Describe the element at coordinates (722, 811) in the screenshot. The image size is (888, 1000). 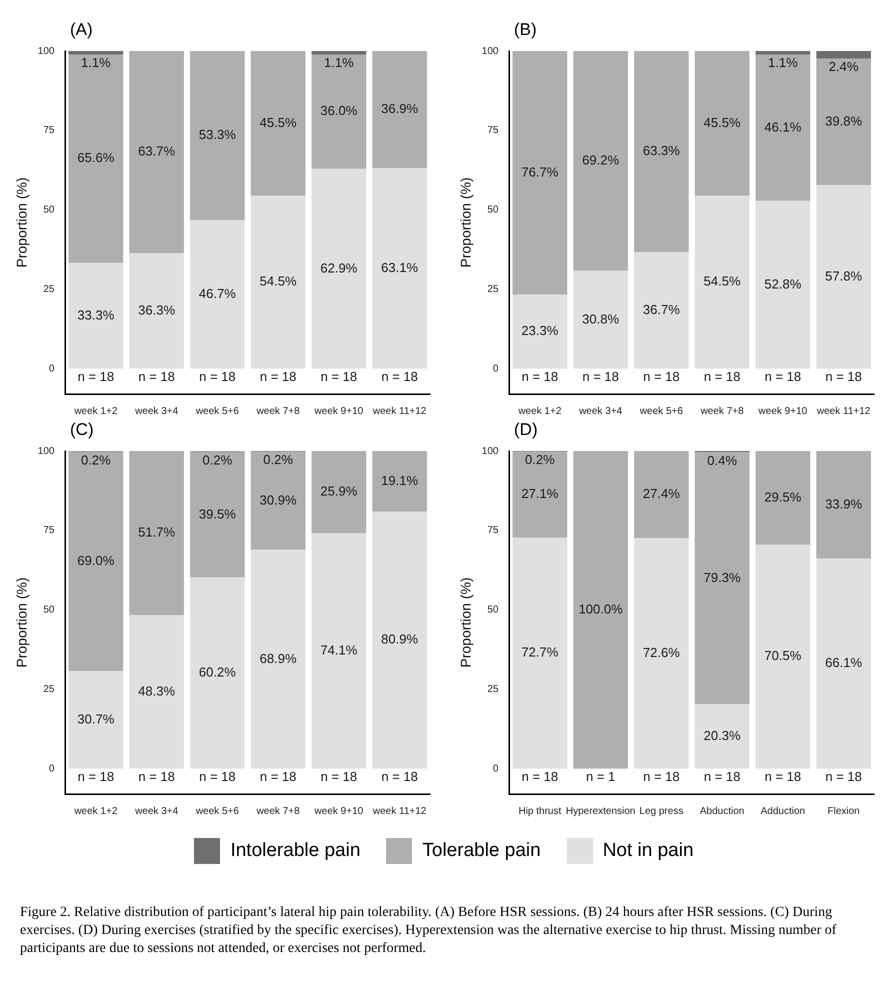
I see `x-tick-label: Abduction` at that location.